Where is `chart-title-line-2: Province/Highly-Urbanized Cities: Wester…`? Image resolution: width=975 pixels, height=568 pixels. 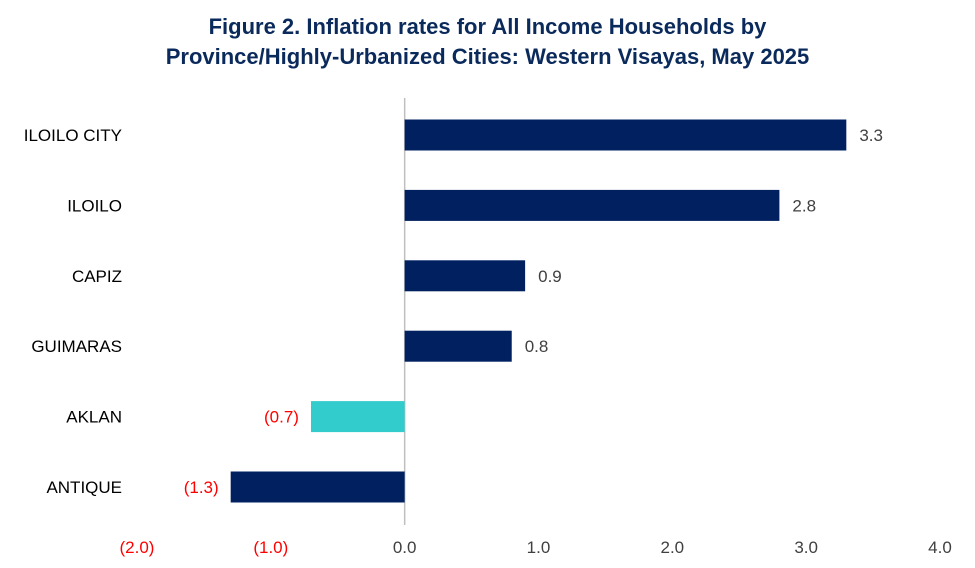
chart-title-line-2: Province/Highly-Urbanized Cities: Wester… is located at coordinates (487, 56).